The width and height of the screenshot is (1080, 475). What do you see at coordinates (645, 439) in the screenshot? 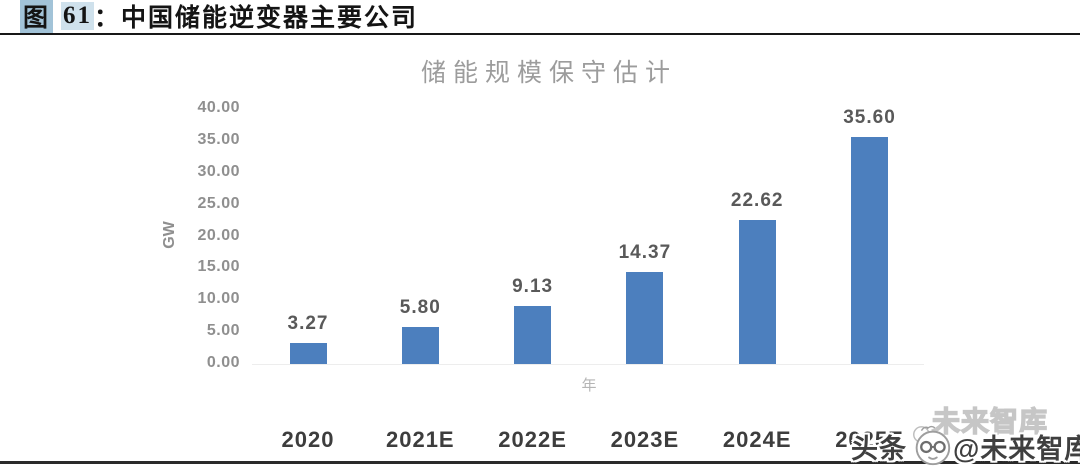
I see `x-tick-label-2023E: 2023E` at bounding box center [645, 439].